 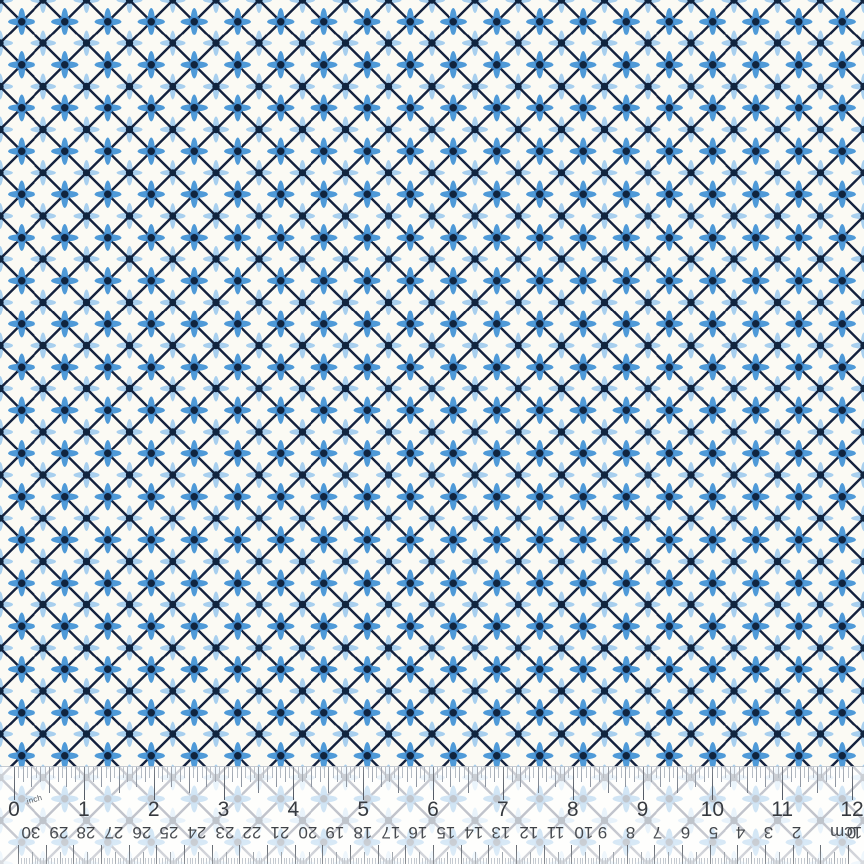 What do you see at coordinates (433, 809) in the screenshot?
I see `inch-number: 6` at bounding box center [433, 809].